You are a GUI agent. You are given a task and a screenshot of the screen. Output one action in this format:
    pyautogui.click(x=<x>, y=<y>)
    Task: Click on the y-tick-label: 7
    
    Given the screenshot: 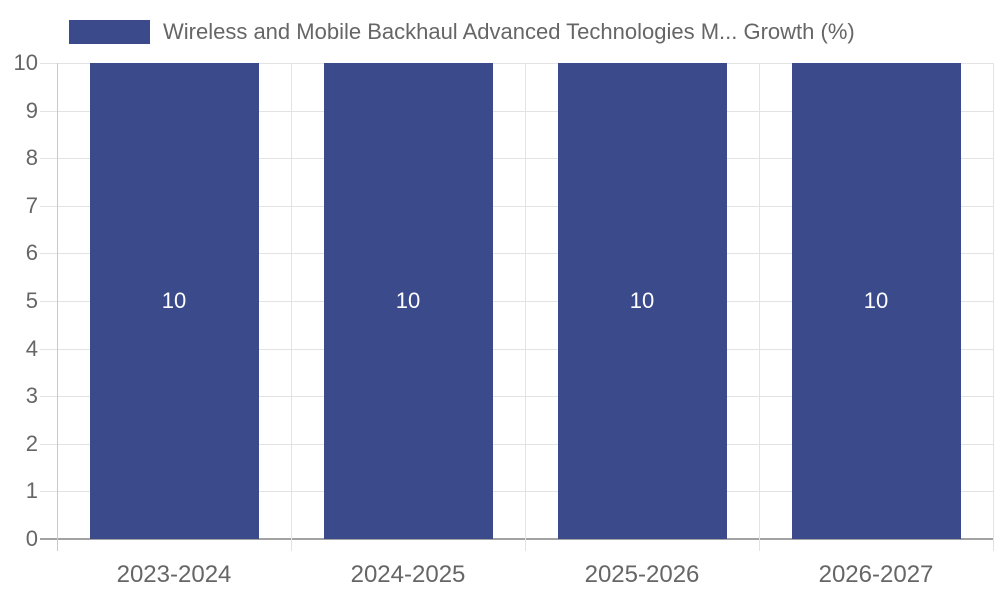 What is the action you would take?
    pyautogui.click(x=31, y=205)
    